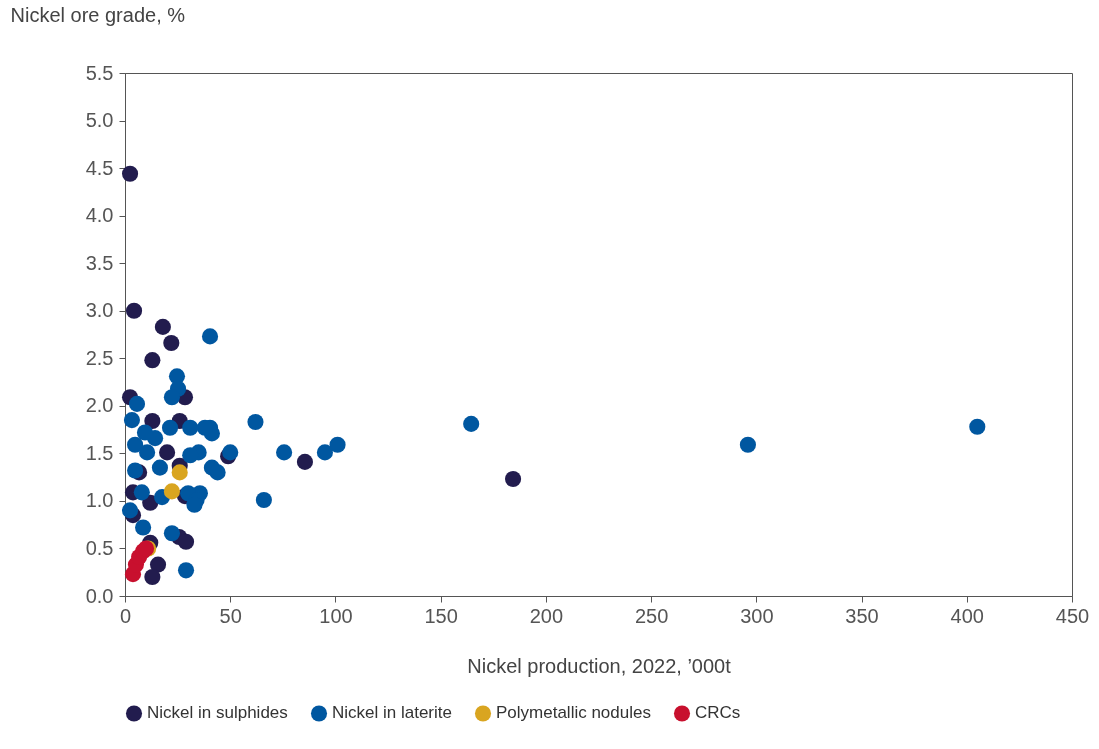 The width and height of the screenshot is (1099, 749). Describe the element at coordinates (99, 500) in the screenshot. I see `y-tick-label: 1.0` at that location.